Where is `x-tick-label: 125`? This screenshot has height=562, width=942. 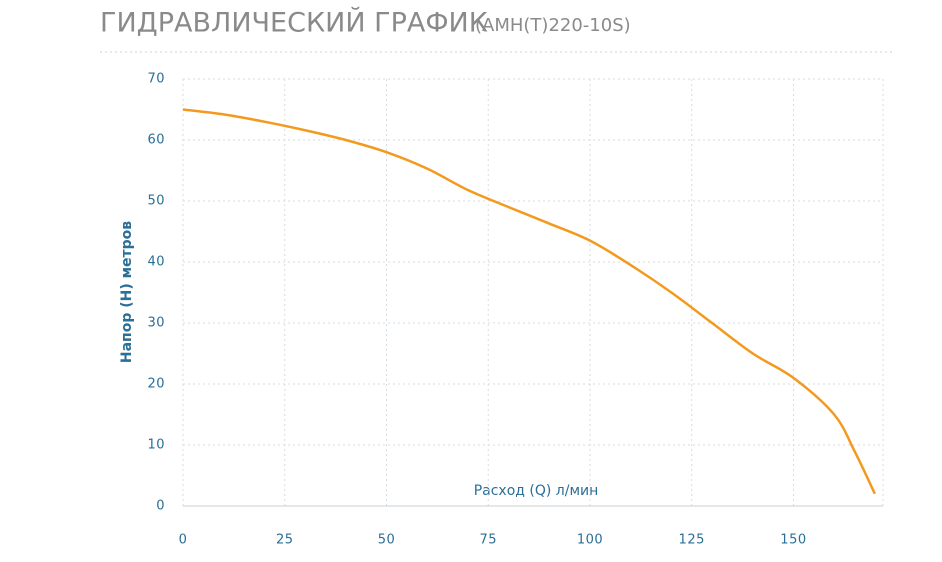
x-tick-label: 125 is located at coordinates (692, 540).